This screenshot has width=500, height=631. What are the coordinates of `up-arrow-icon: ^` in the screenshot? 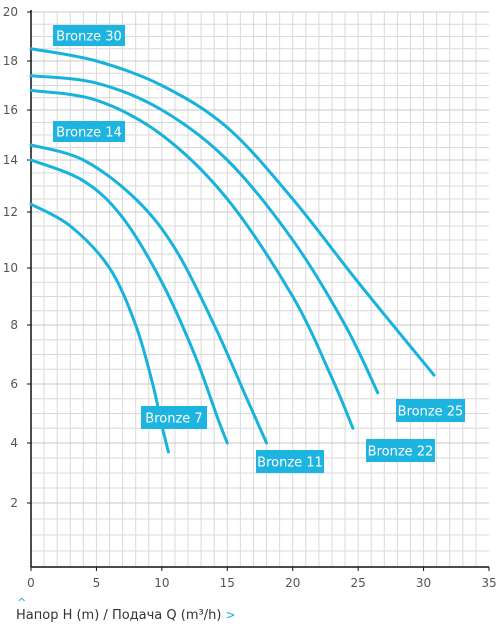 It's located at (22, 602).